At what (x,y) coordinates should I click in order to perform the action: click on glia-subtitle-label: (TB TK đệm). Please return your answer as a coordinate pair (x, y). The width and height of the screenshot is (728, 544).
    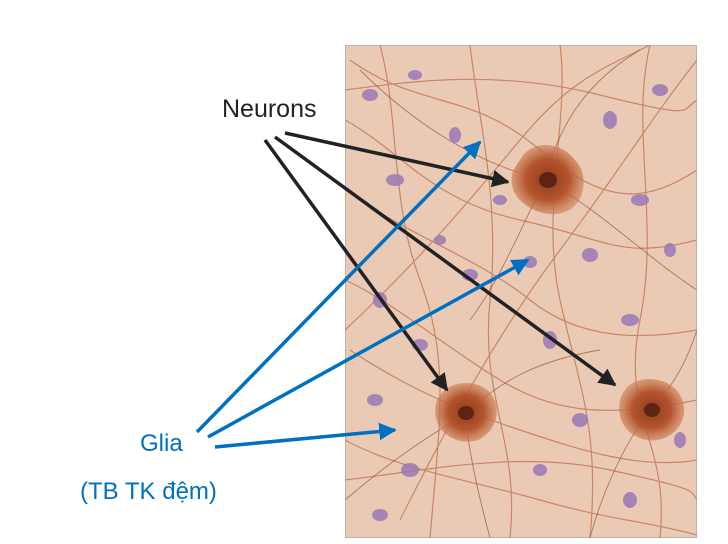
    Looking at the image, I should click on (148, 491).